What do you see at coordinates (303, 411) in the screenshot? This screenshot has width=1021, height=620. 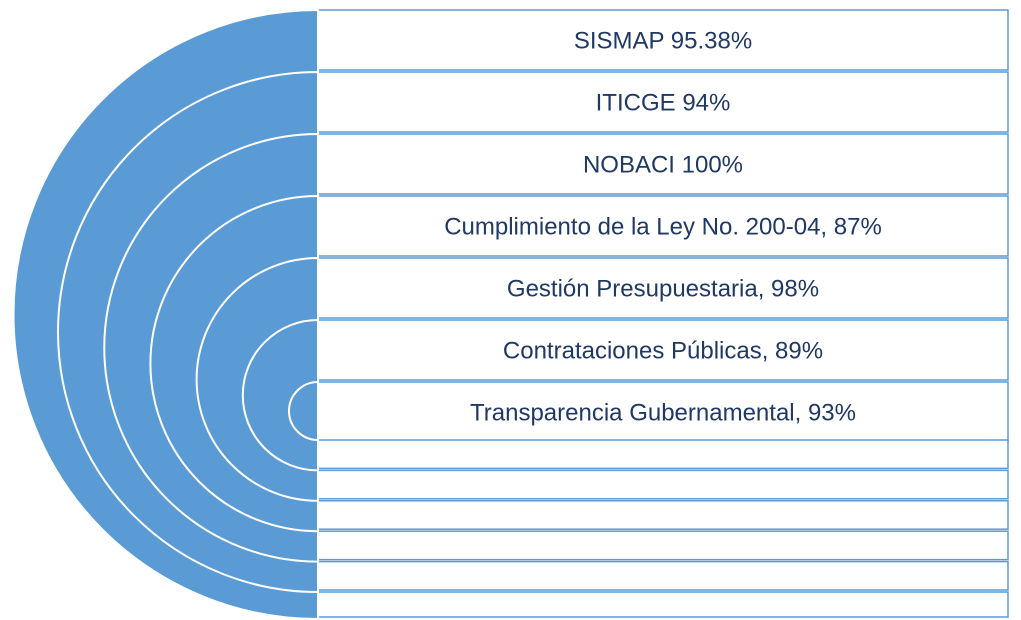 I see `arc` at bounding box center [303, 411].